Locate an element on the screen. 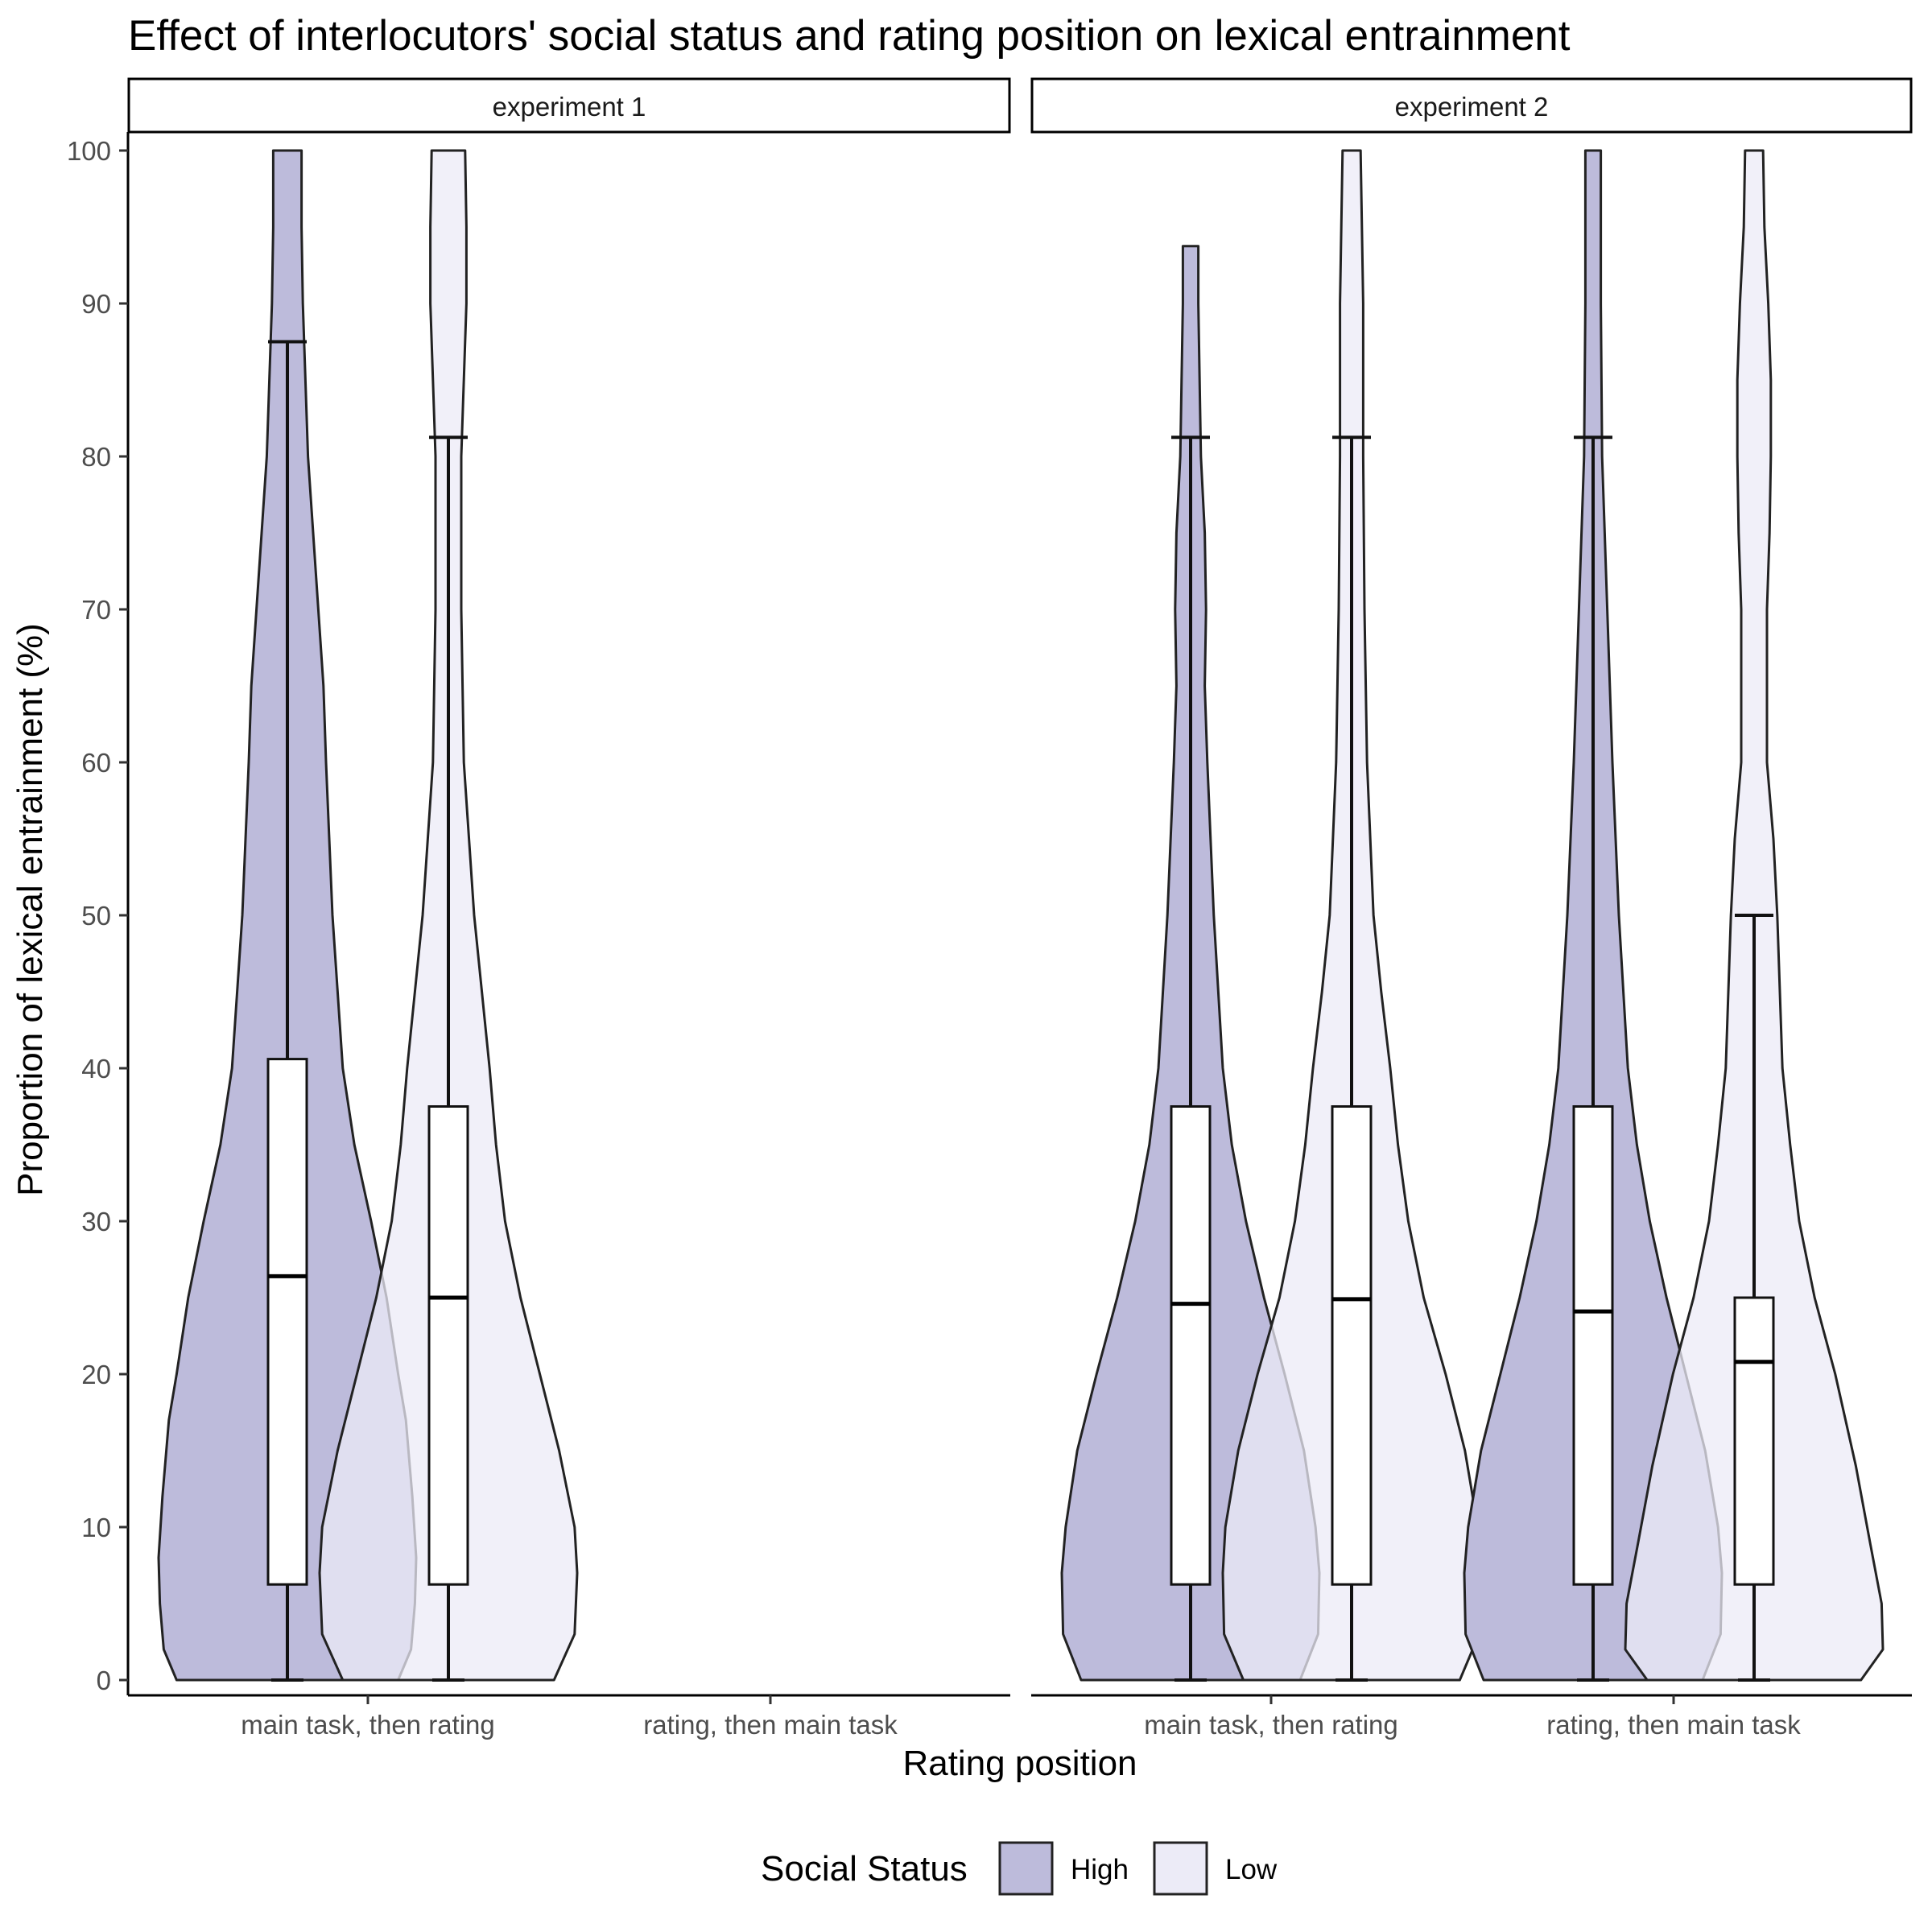  facet-strip-label-2: experiment 2 is located at coordinates (1472, 107).